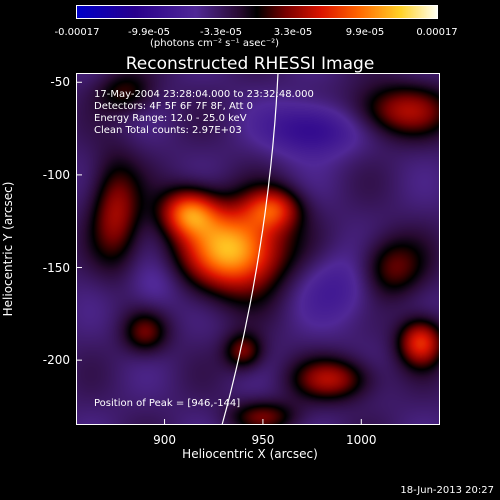 The width and height of the screenshot is (500, 500). I want to click on colorbar-tick-label: 9.9e-05, so click(365, 32).